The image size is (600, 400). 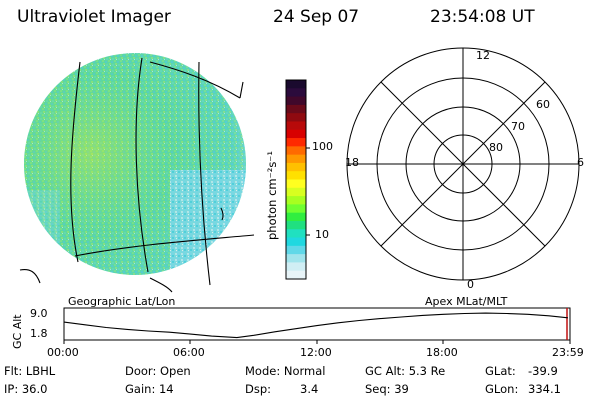 What do you see at coordinates (272, 195) in the screenshot?
I see `colorbar-unit-label: photon cm⁻²s⁻¹` at bounding box center [272, 195].